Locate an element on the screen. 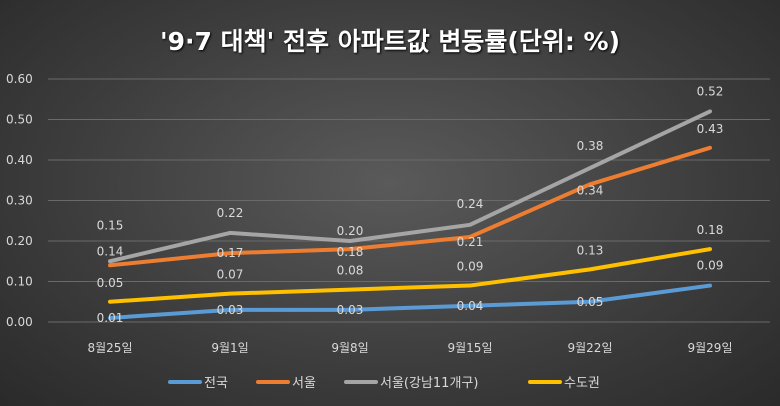  y-tick-label: 0.60 is located at coordinates (19, 79).